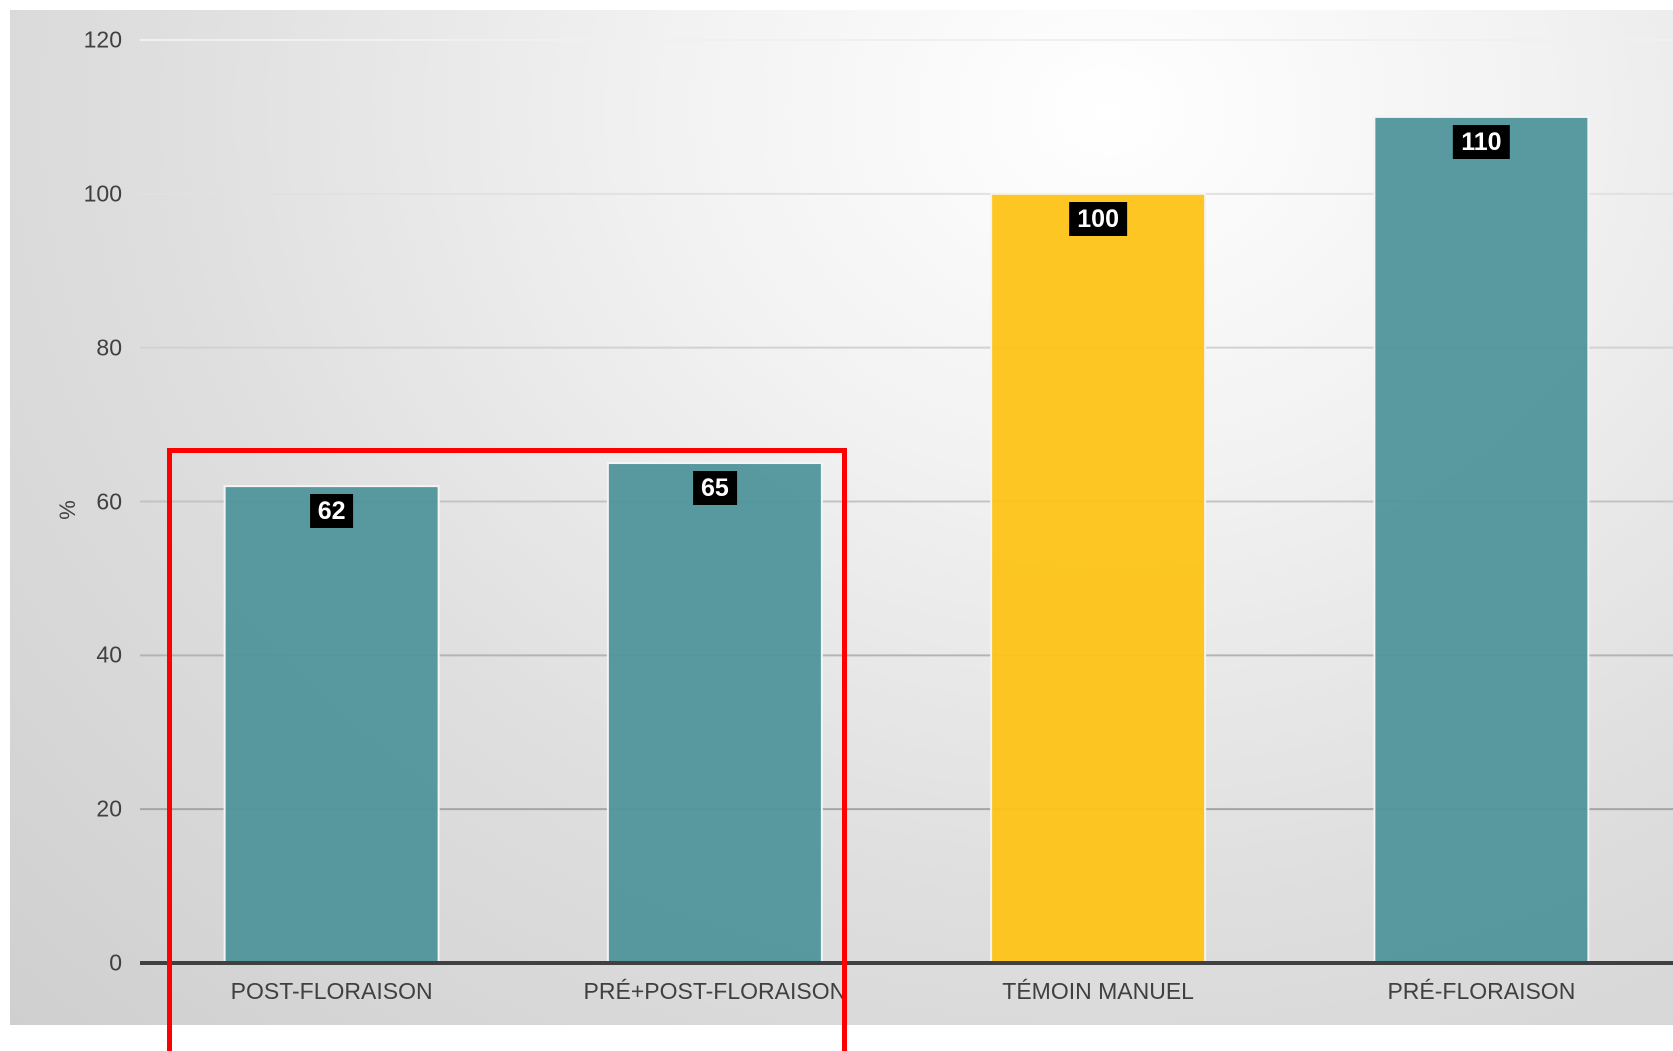 This screenshot has height=1051, width=1673. I want to click on y-tick-label: 80, so click(109, 347).